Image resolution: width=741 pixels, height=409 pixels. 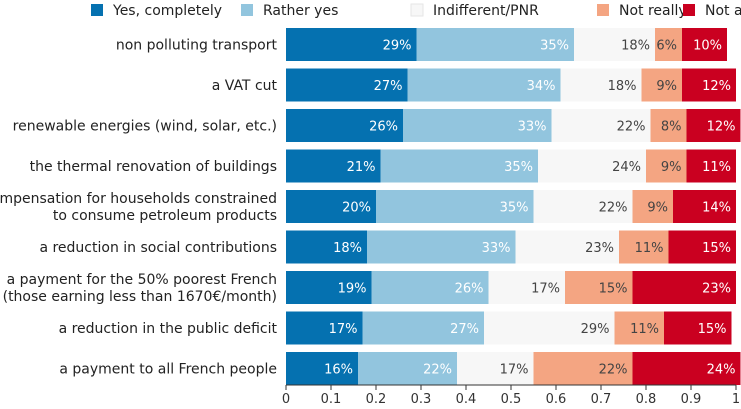 I want to click on bar-row: 20% 35% 22% 9% 14%, so click(x=511, y=206).